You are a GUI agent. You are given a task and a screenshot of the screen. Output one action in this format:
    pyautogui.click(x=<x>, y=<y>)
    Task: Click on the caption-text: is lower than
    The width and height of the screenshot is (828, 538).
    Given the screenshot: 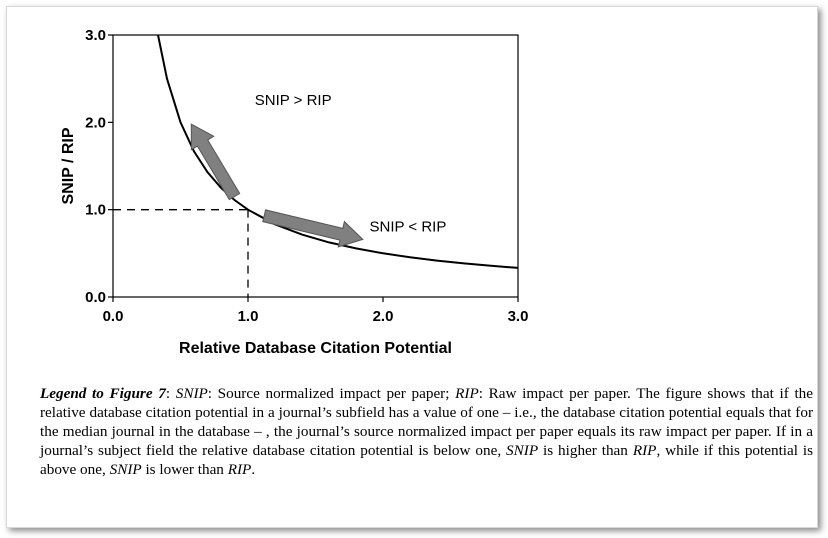 What is the action you would take?
    pyautogui.click(x=184, y=469)
    